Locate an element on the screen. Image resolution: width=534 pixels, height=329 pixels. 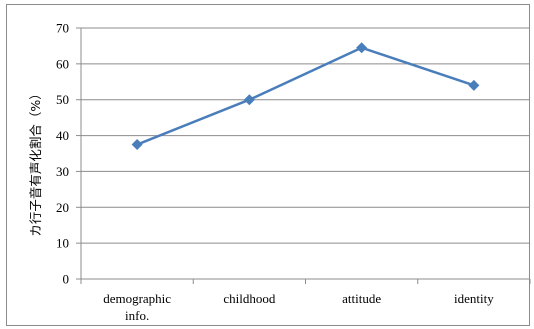
y-tick-label: 50 is located at coordinates (62, 99).